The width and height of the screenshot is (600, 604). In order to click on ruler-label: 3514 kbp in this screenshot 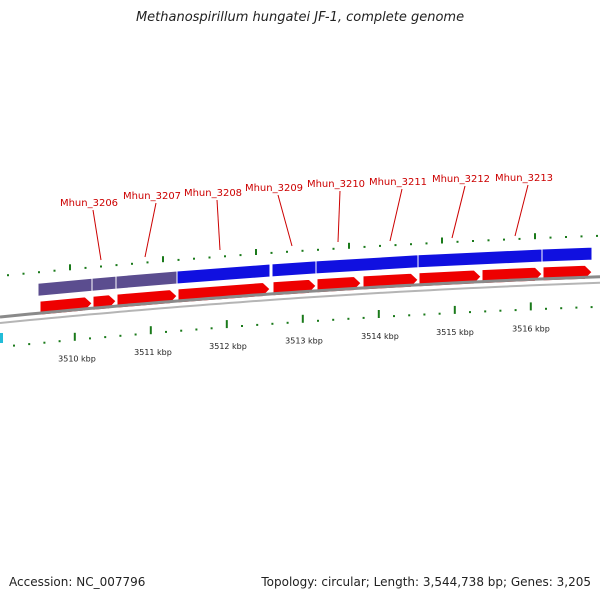, I will do `click(380, 336)`.